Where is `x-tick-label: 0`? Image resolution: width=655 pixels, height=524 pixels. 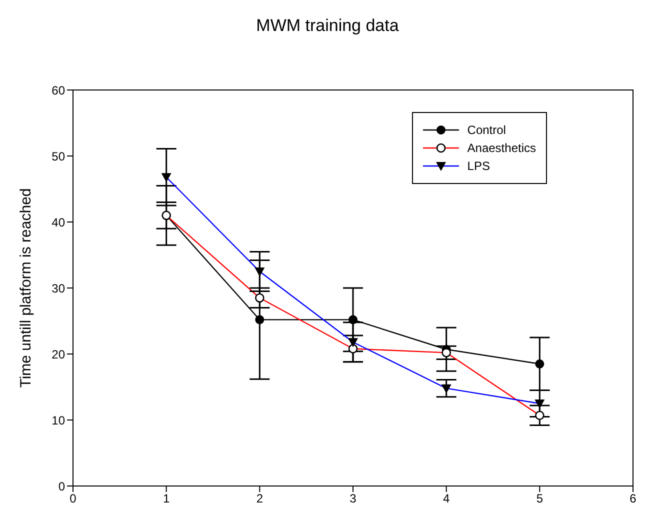 x-tick-label: 0 is located at coordinates (73, 499).